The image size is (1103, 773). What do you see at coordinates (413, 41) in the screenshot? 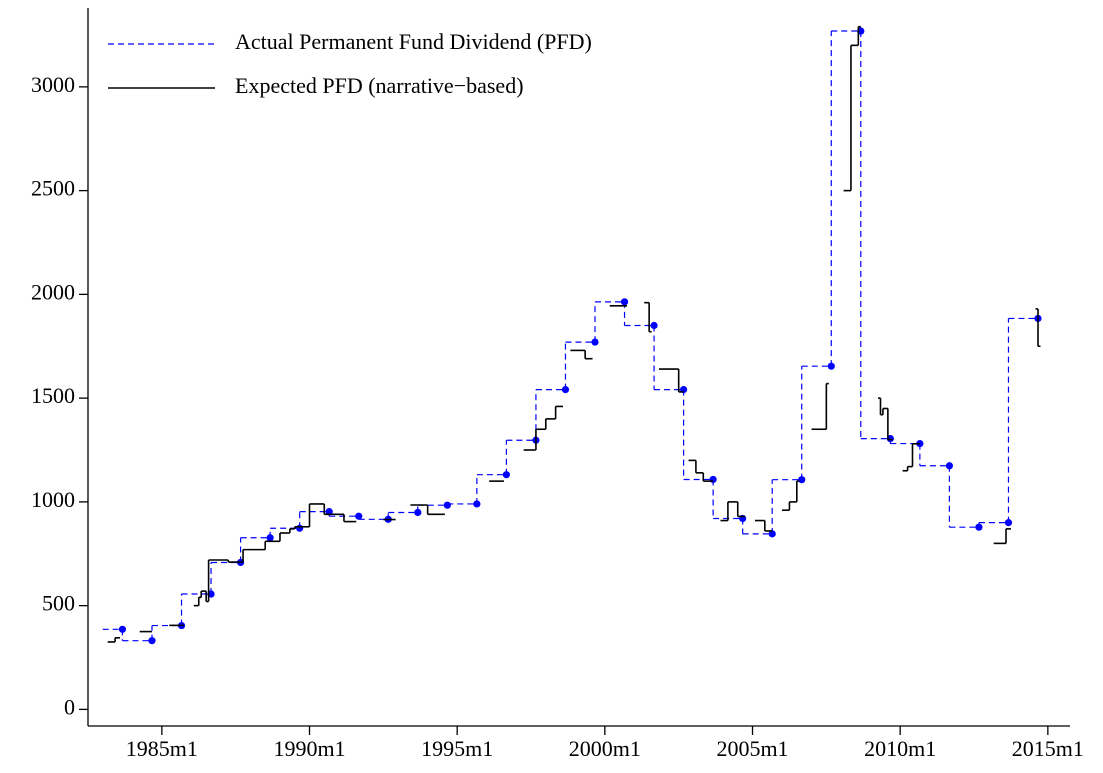
I see `legend-label: Actual Permanent Fund Dividend (PFD)` at bounding box center [413, 41].